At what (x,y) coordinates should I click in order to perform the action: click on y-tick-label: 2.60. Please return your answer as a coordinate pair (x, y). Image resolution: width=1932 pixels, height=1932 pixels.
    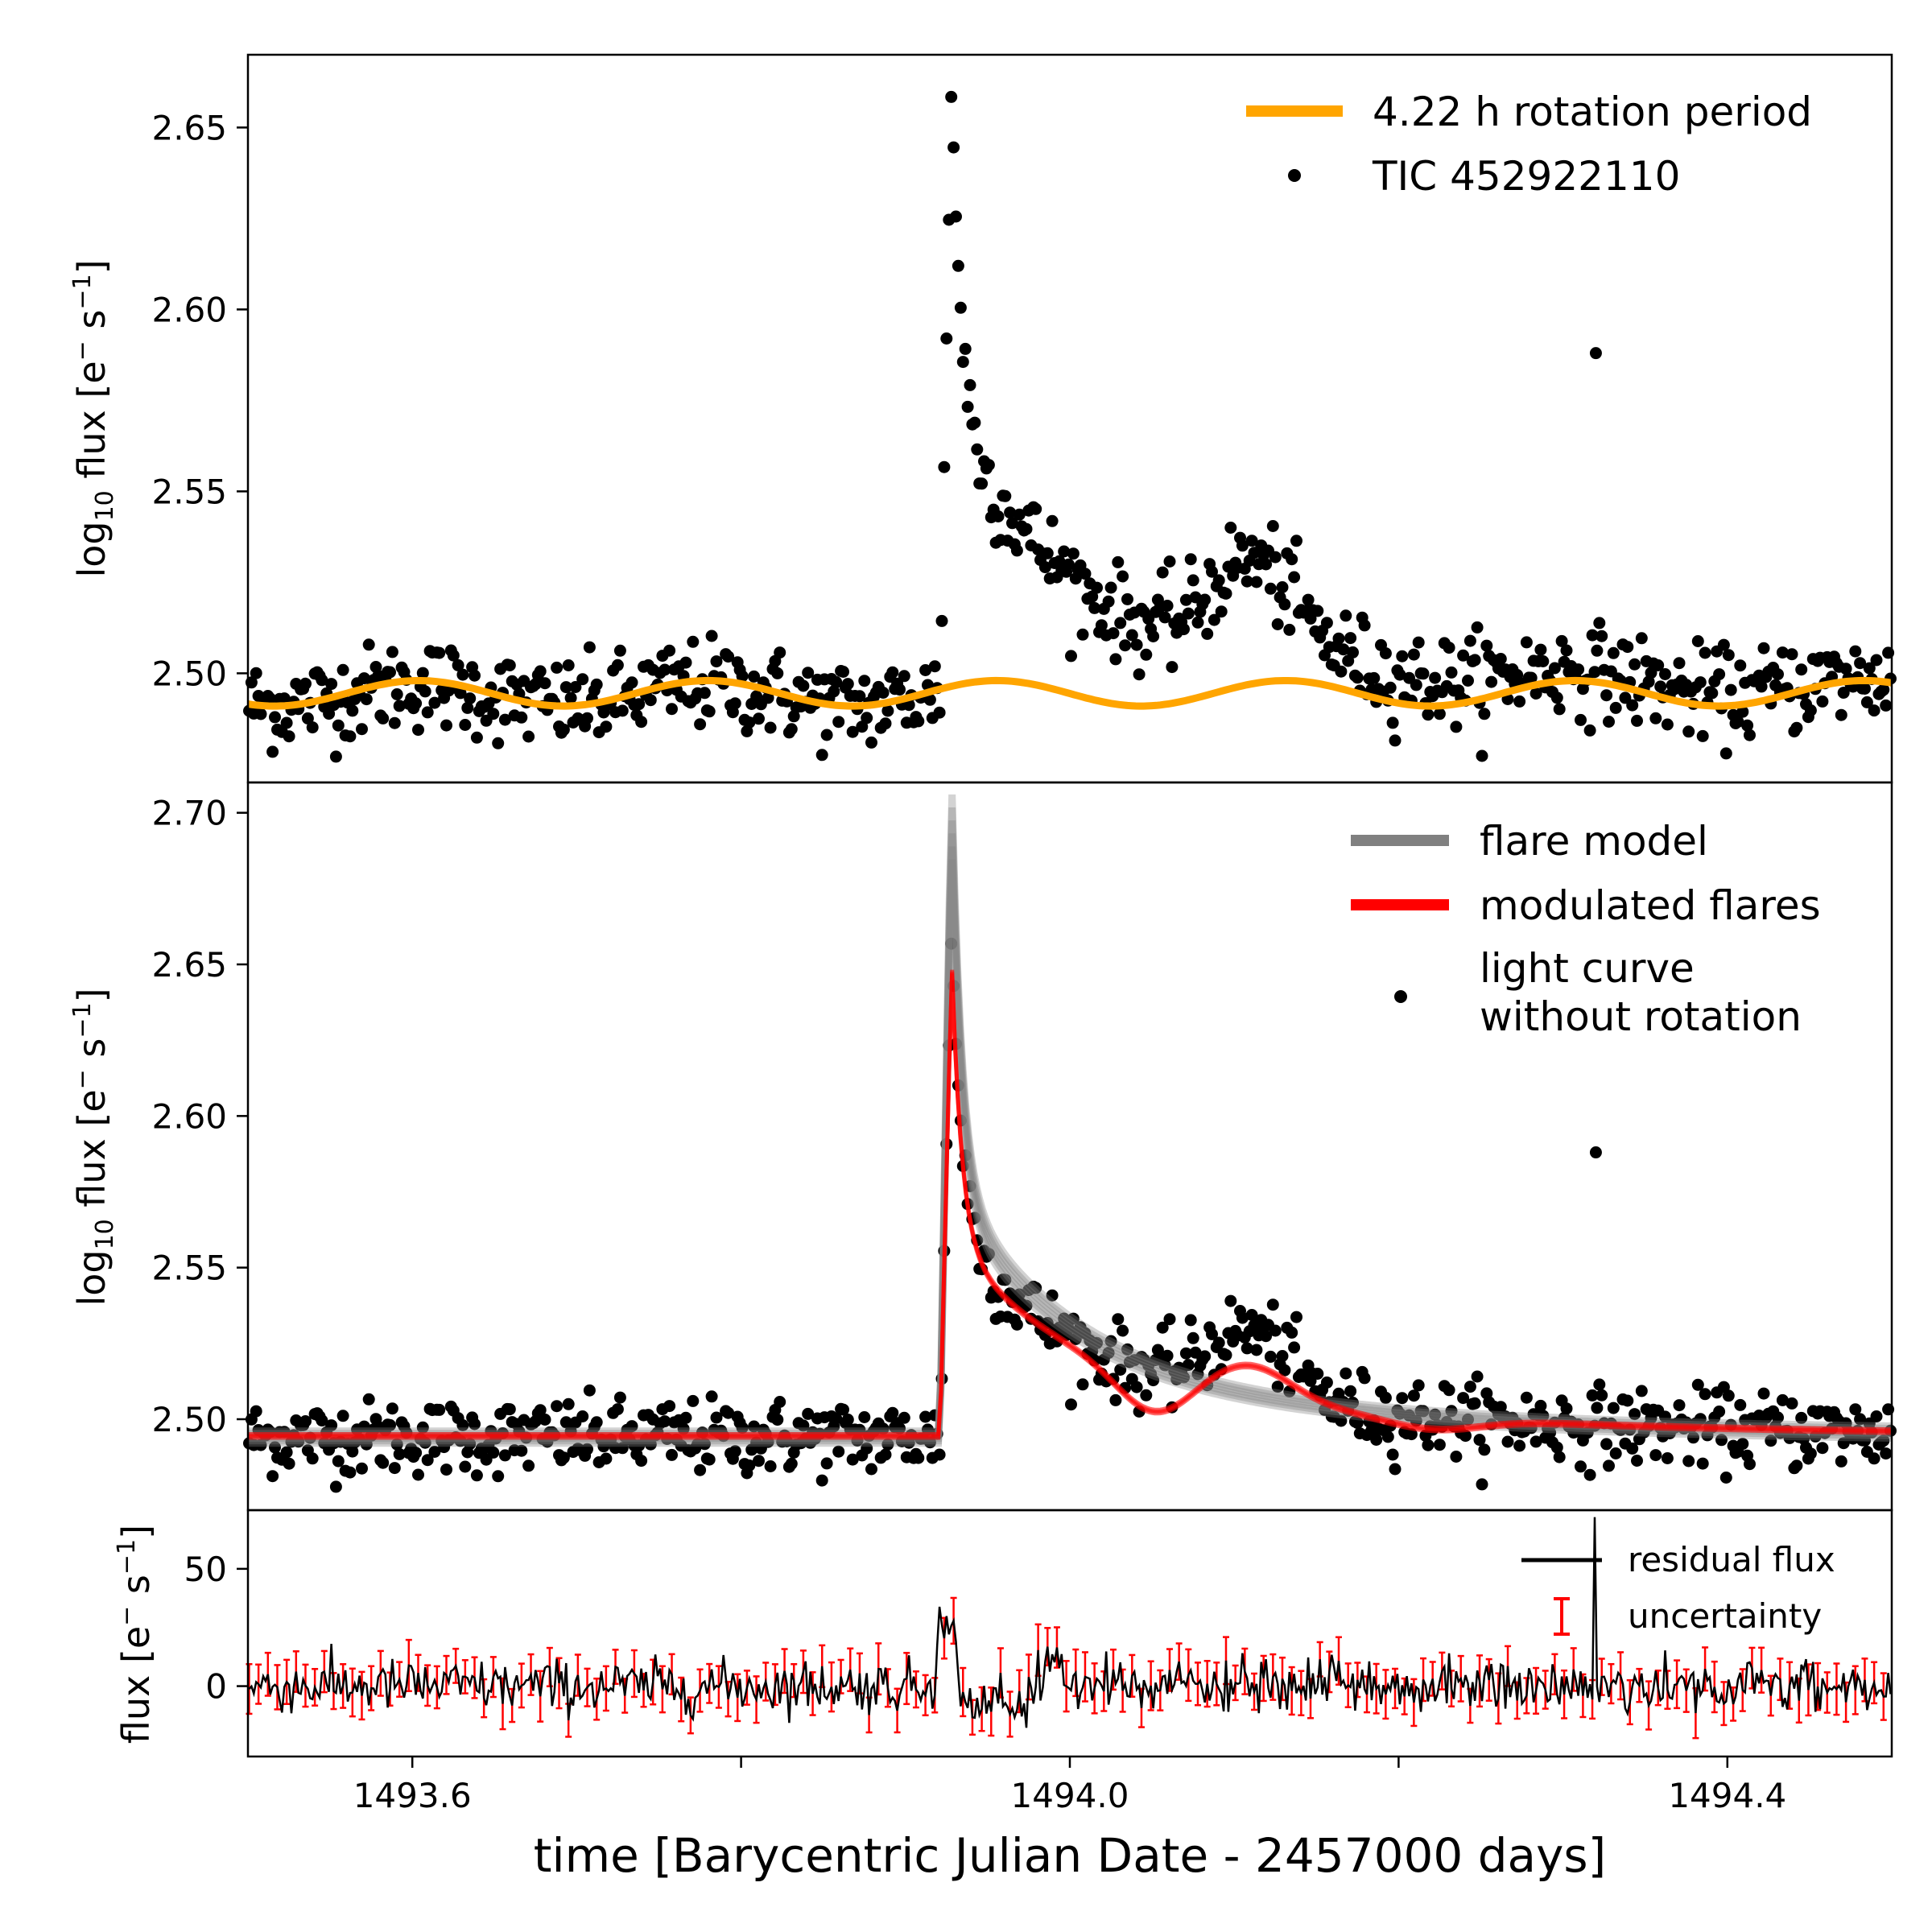
    Looking at the image, I should click on (189, 1116).